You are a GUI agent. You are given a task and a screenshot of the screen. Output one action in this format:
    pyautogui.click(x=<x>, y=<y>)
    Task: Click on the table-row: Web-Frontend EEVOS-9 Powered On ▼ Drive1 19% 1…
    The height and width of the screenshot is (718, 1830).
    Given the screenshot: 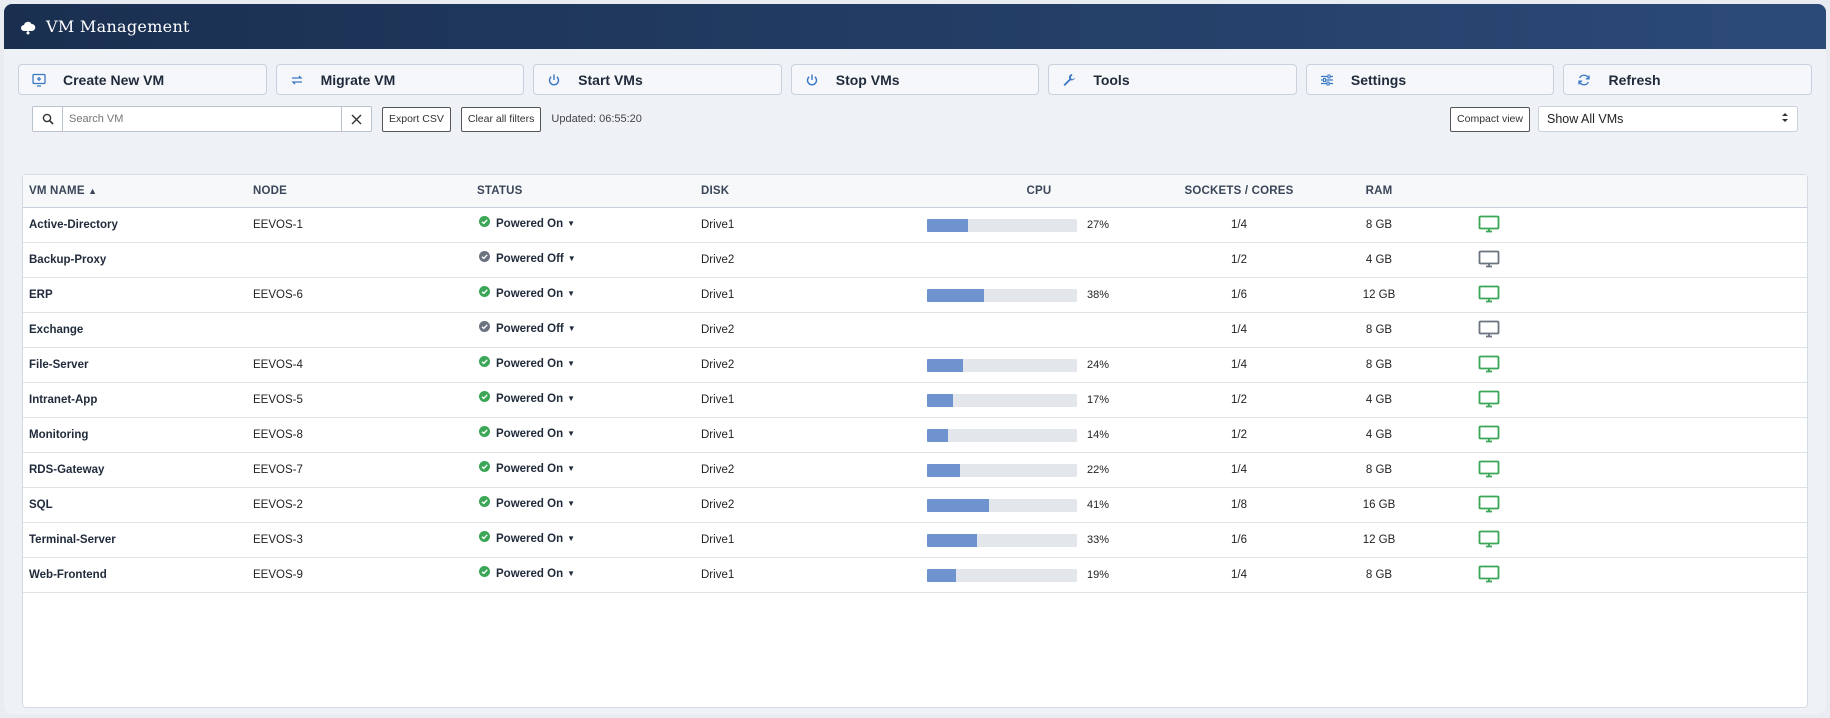 What is the action you would take?
    pyautogui.click(x=915, y=575)
    